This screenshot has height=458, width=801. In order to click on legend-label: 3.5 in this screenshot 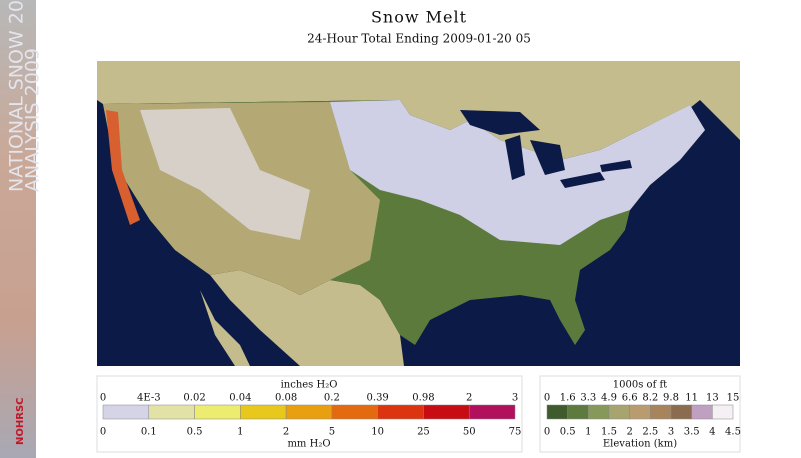, I will do `click(692, 432)`.